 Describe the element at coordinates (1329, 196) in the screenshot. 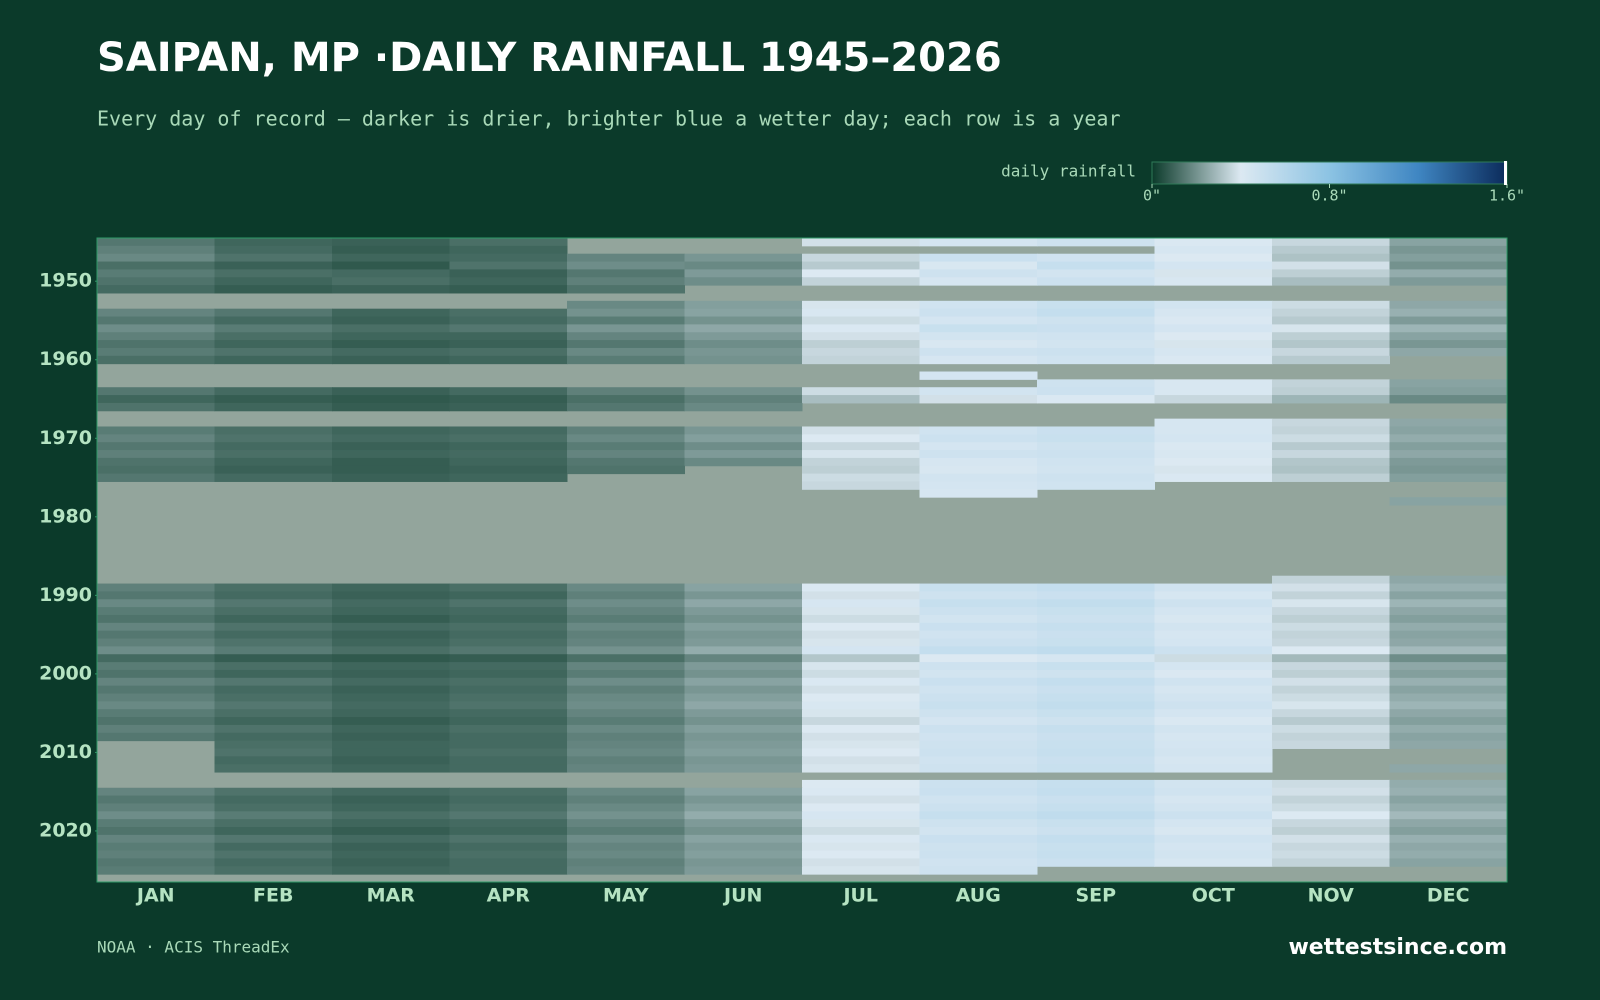

I see `colorbar-tick-label: 0.8"` at that location.